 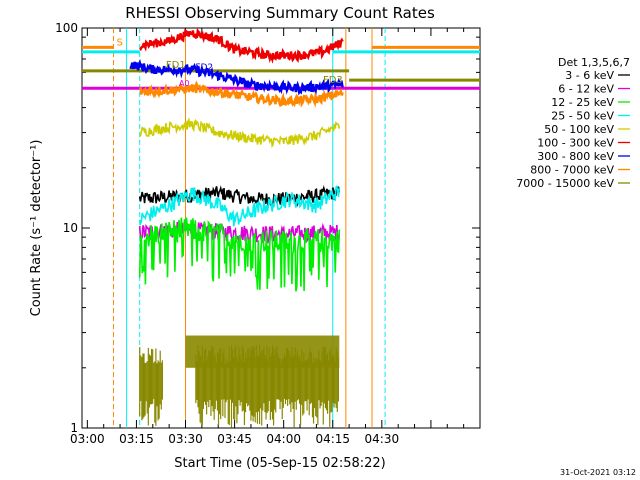 I want to click on x-tick-label: 03:30, so click(x=185, y=439).